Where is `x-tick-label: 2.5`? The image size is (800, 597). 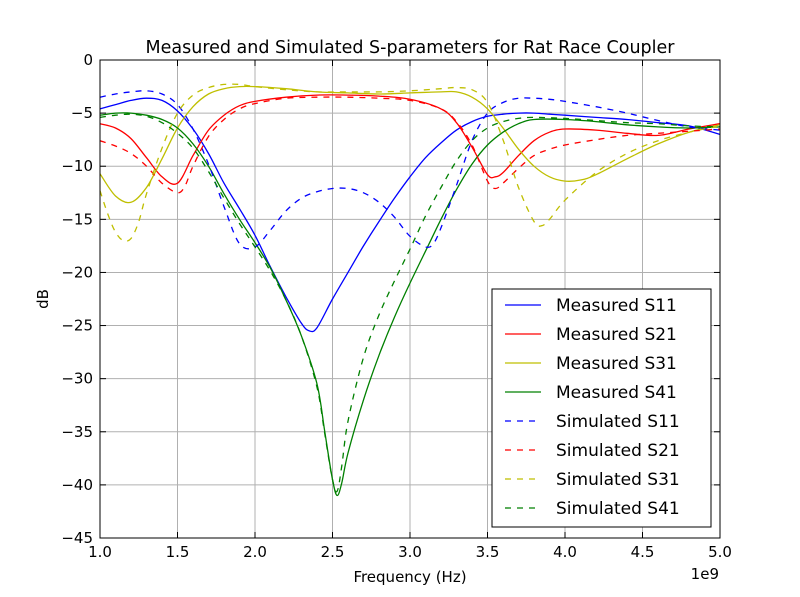 x-tick-label: 2.5 is located at coordinates (333, 552).